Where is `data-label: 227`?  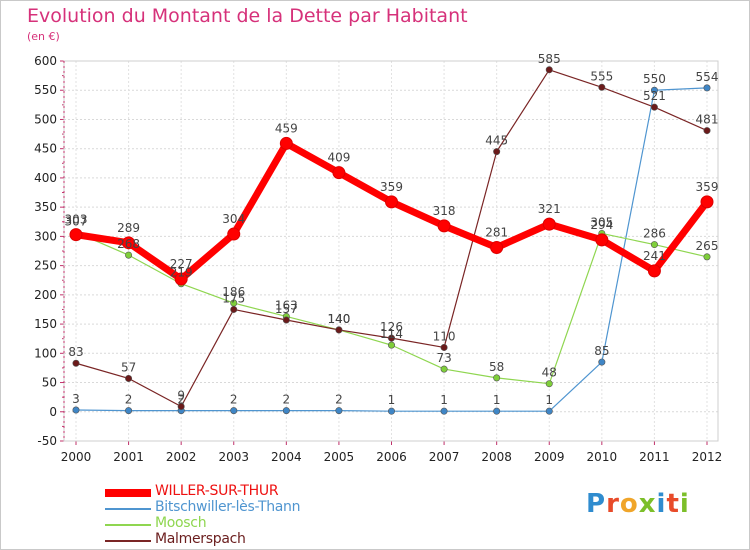 data-label: 227 is located at coordinates (181, 264).